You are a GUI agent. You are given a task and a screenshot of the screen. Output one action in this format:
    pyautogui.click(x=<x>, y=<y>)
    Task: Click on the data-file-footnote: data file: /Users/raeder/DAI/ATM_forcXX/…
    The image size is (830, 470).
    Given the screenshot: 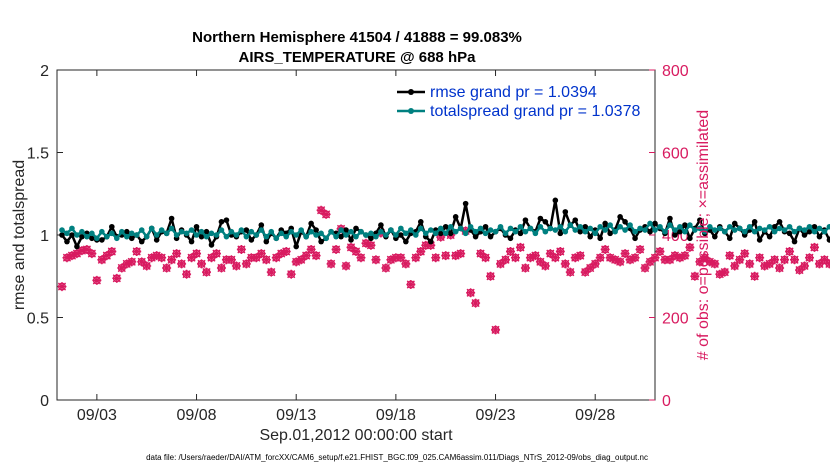 What is the action you would take?
    pyautogui.click(x=397, y=457)
    